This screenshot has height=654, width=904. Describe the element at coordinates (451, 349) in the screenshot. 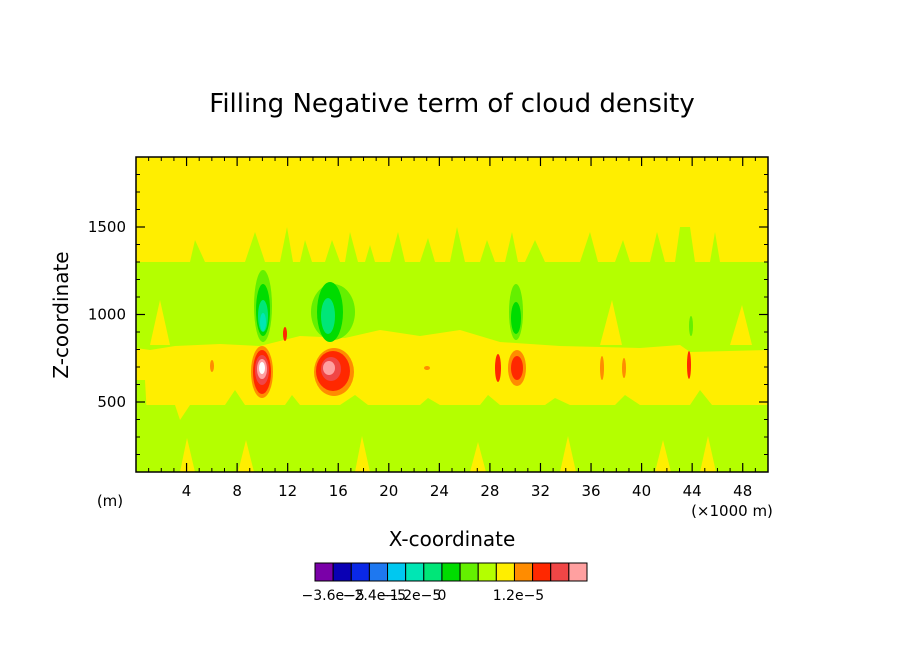

I see `small-features` at that location.